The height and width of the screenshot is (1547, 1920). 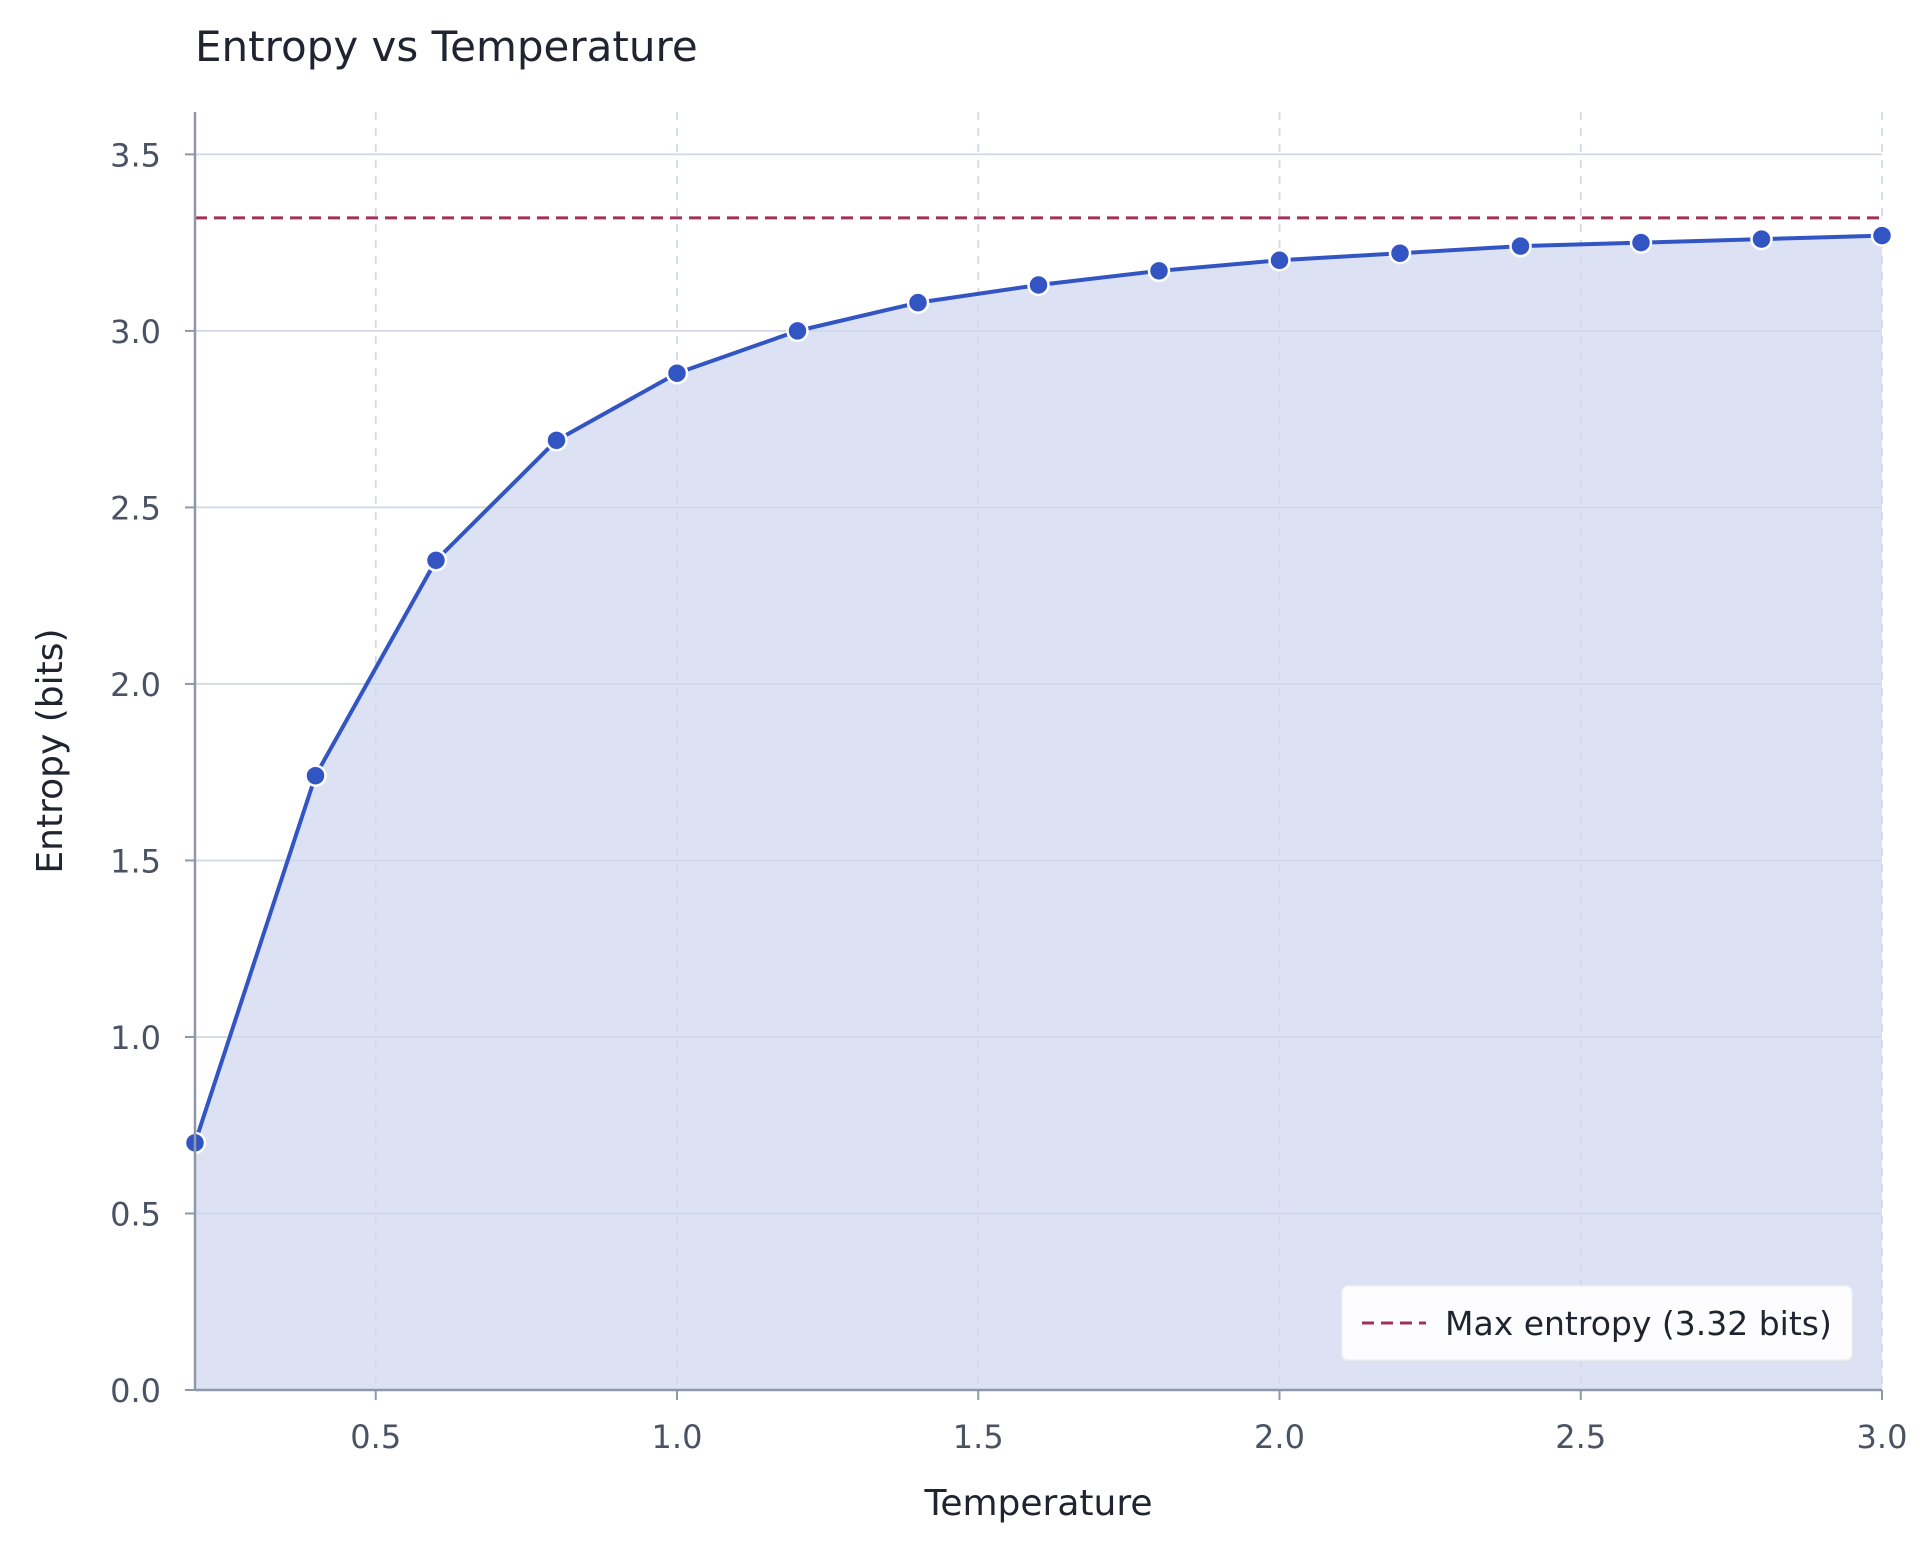 I want to click on legend-label: Max entropy (3.32 bits), so click(x=1638, y=1323).